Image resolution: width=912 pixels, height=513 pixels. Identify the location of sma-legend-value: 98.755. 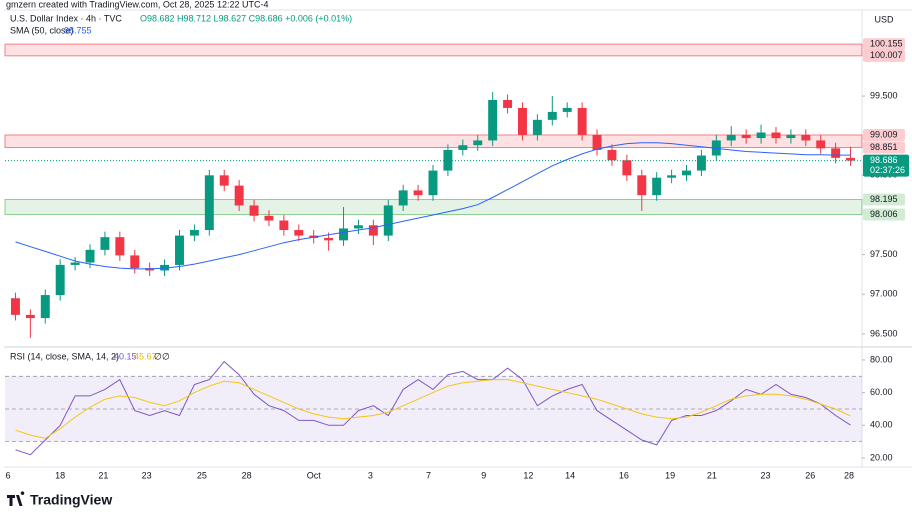
(78, 30).